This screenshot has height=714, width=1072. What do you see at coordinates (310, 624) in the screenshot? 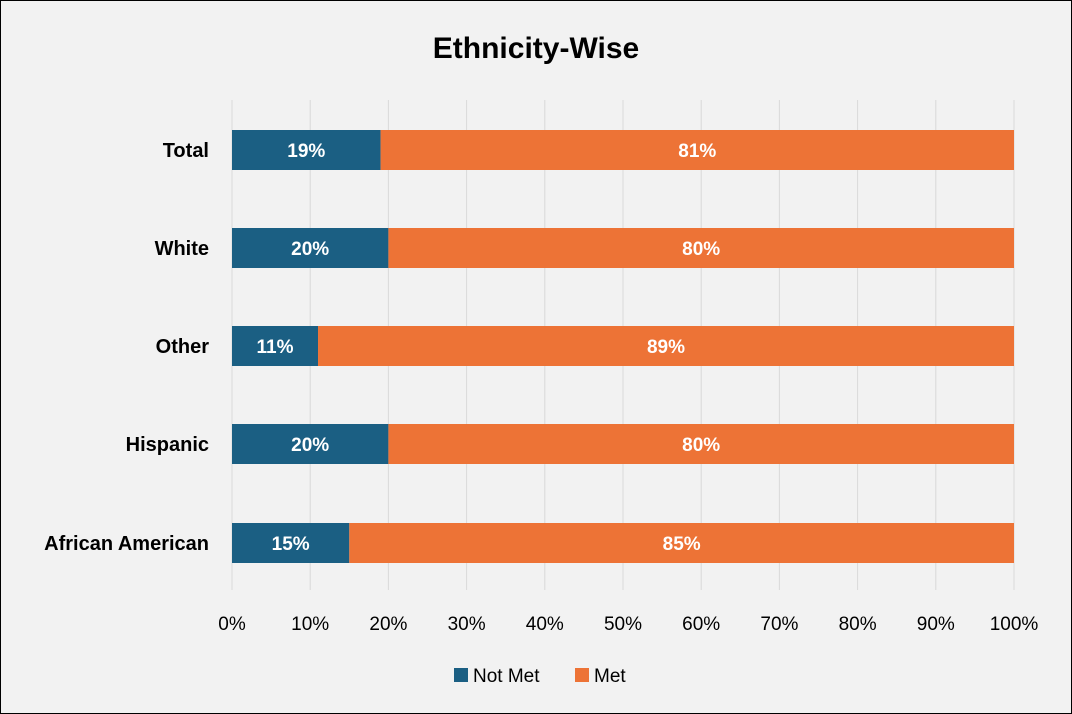
I see `x-tick-label: 10%` at bounding box center [310, 624].